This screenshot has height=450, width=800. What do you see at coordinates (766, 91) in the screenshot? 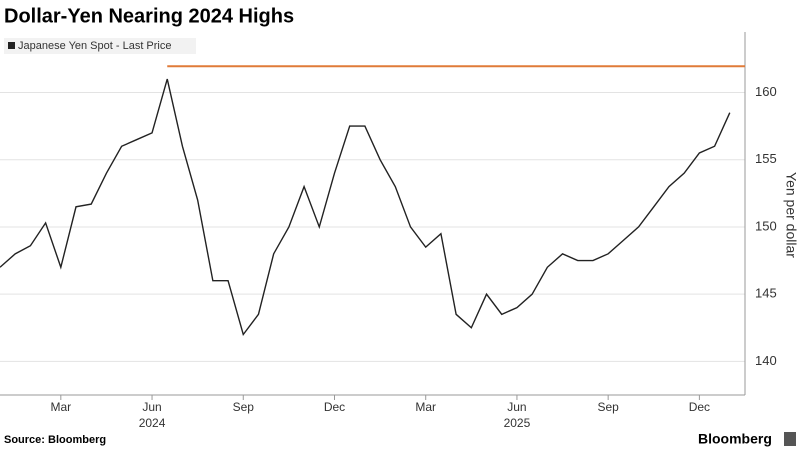
I see `y-tick-label: 160` at bounding box center [766, 91].